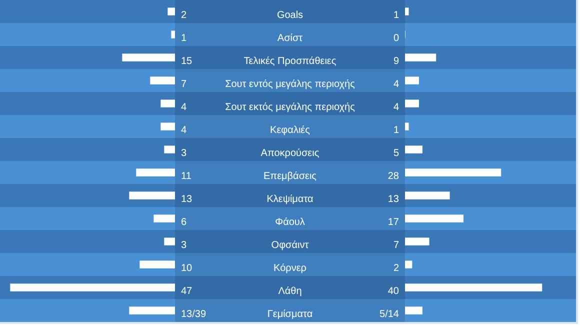  I want to click on data-label: 11, so click(186, 176).